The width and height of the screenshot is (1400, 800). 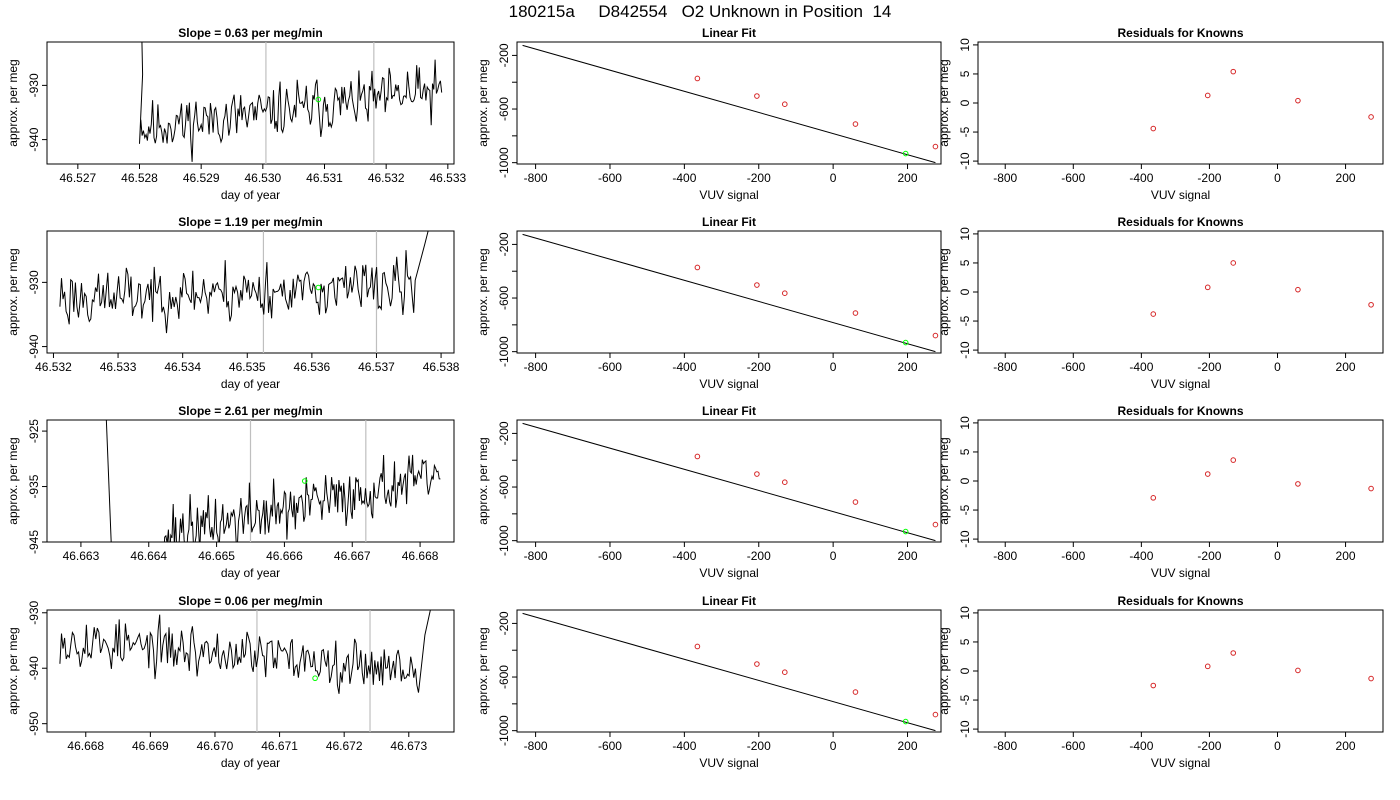 I want to click on x-tick-label: 46.665, so click(x=216, y=556).